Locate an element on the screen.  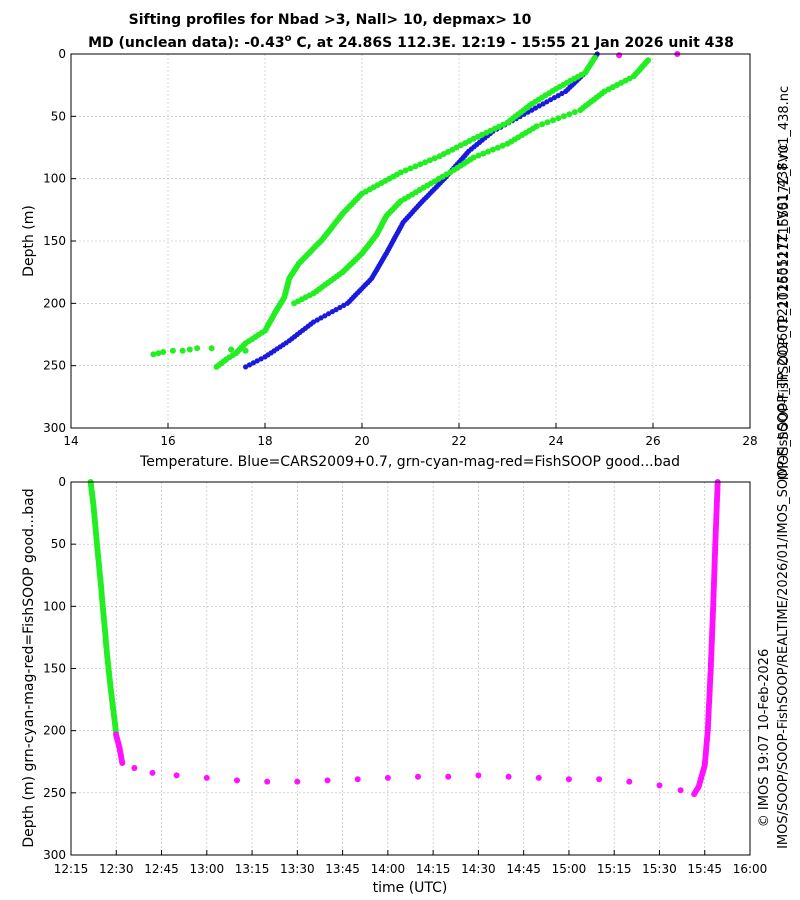
bottom-xtick-label: 12:15 is located at coordinates (71, 869).